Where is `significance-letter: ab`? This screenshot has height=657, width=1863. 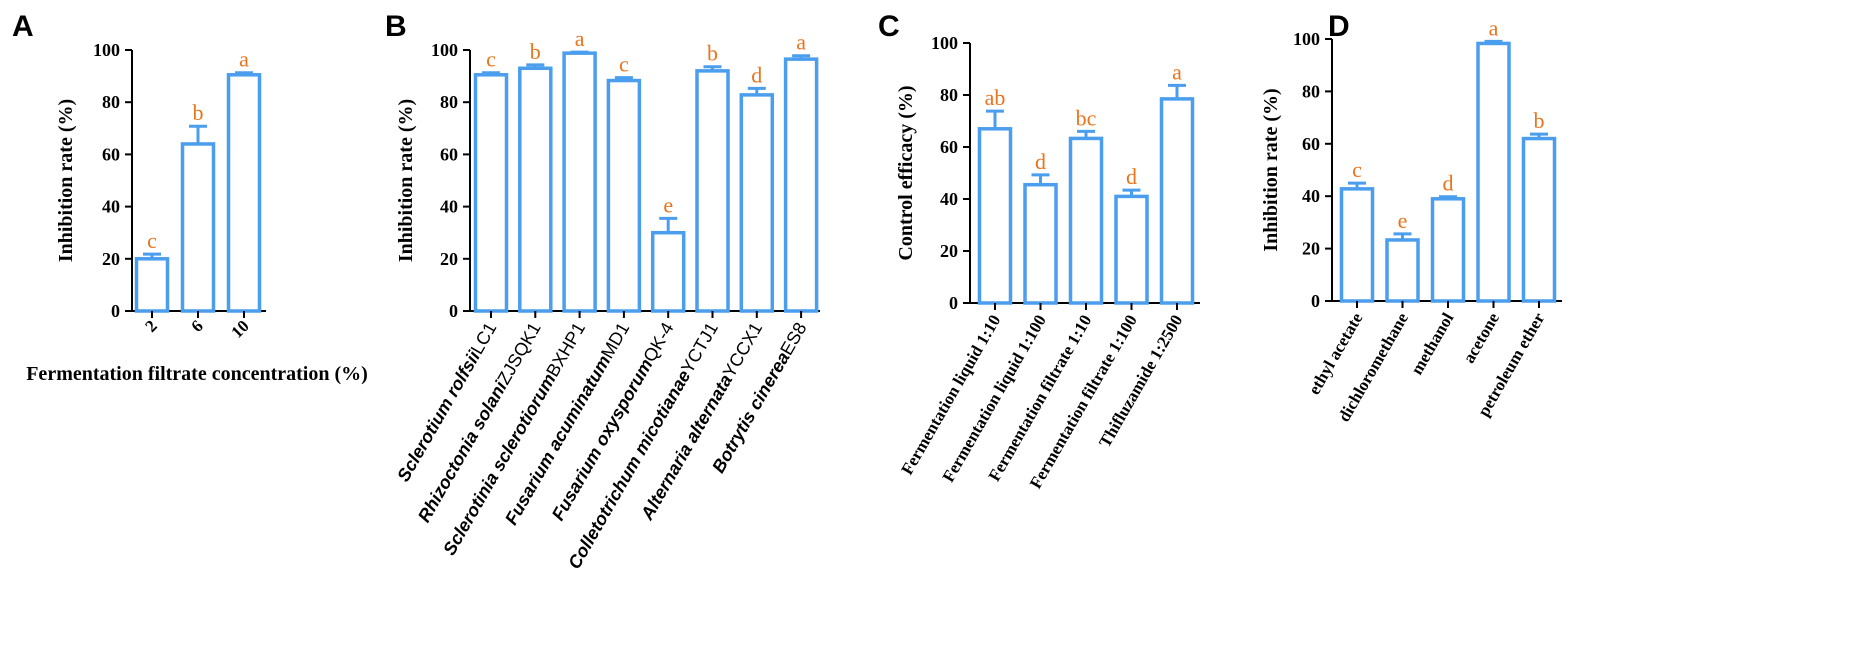 significance-letter: ab is located at coordinates (995, 97).